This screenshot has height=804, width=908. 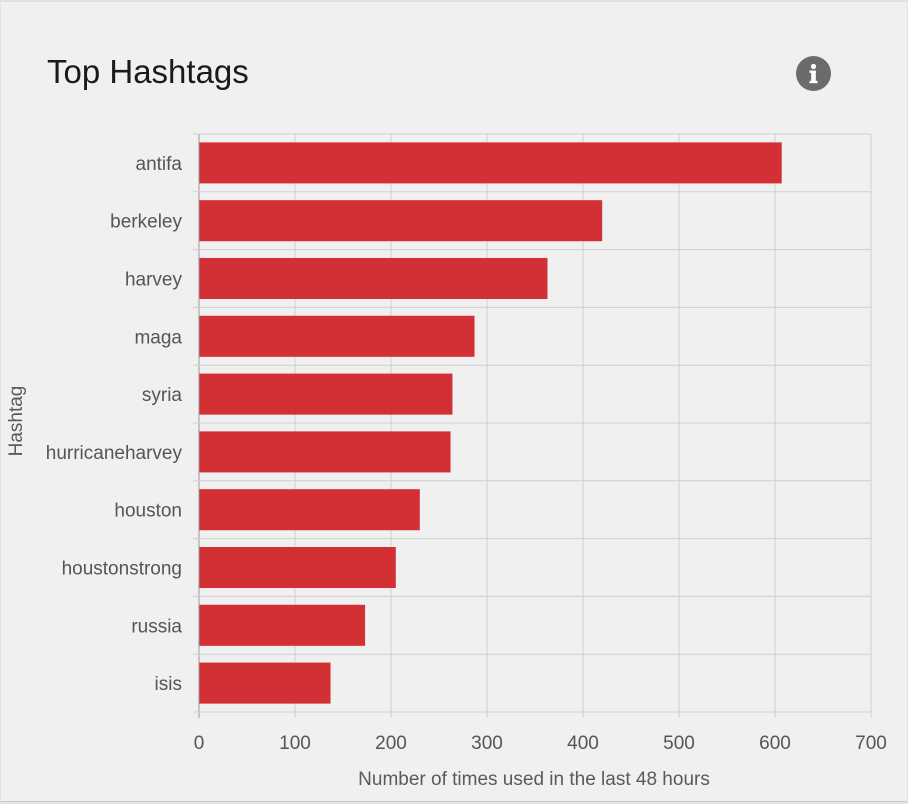 I want to click on category-label: syria, so click(x=162, y=395).